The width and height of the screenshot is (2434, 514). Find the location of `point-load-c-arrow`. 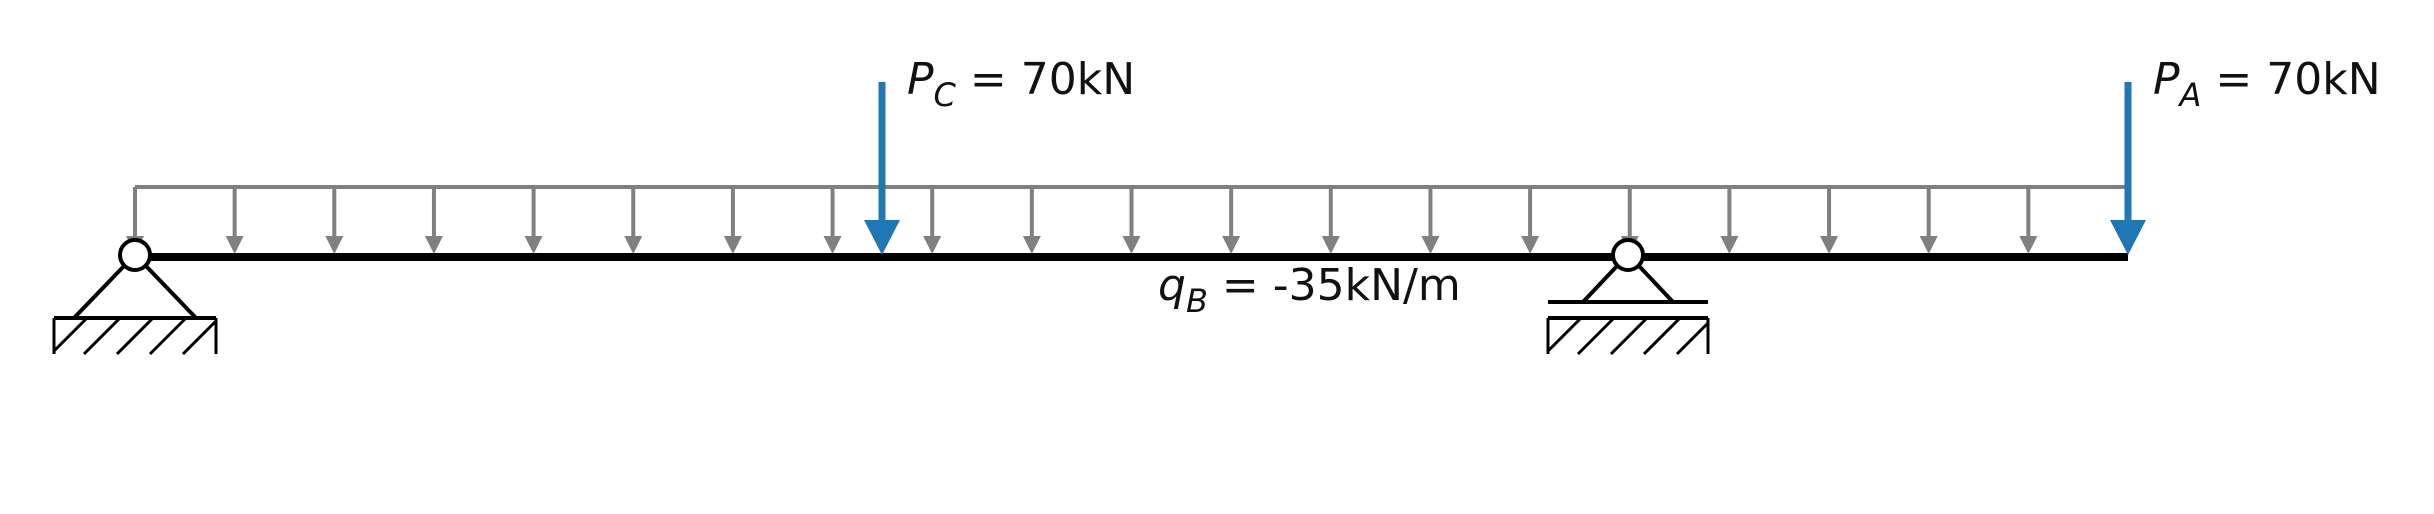

point-load-c-arrow is located at coordinates (882, 168).